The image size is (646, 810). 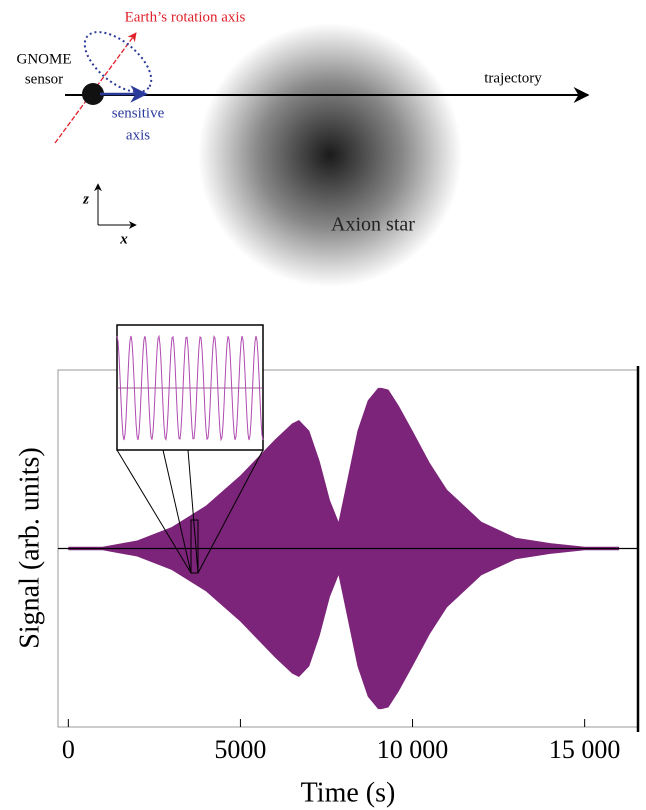 I want to click on trajectory-label: trajectory, so click(x=513, y=78).